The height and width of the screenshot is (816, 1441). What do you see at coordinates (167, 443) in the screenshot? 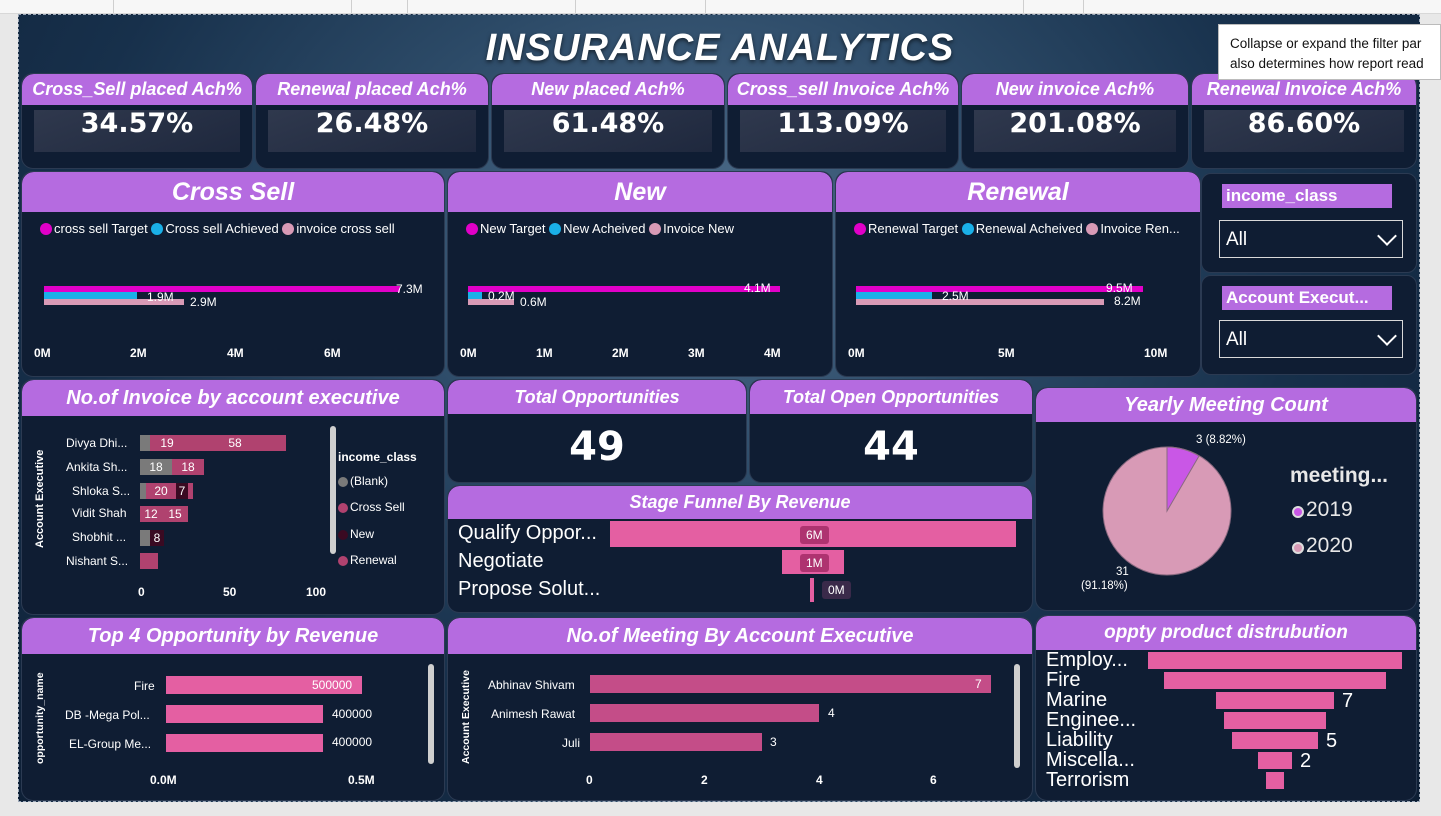
I see `cross-sell-segment: 19` at bounding box center [167, 443].